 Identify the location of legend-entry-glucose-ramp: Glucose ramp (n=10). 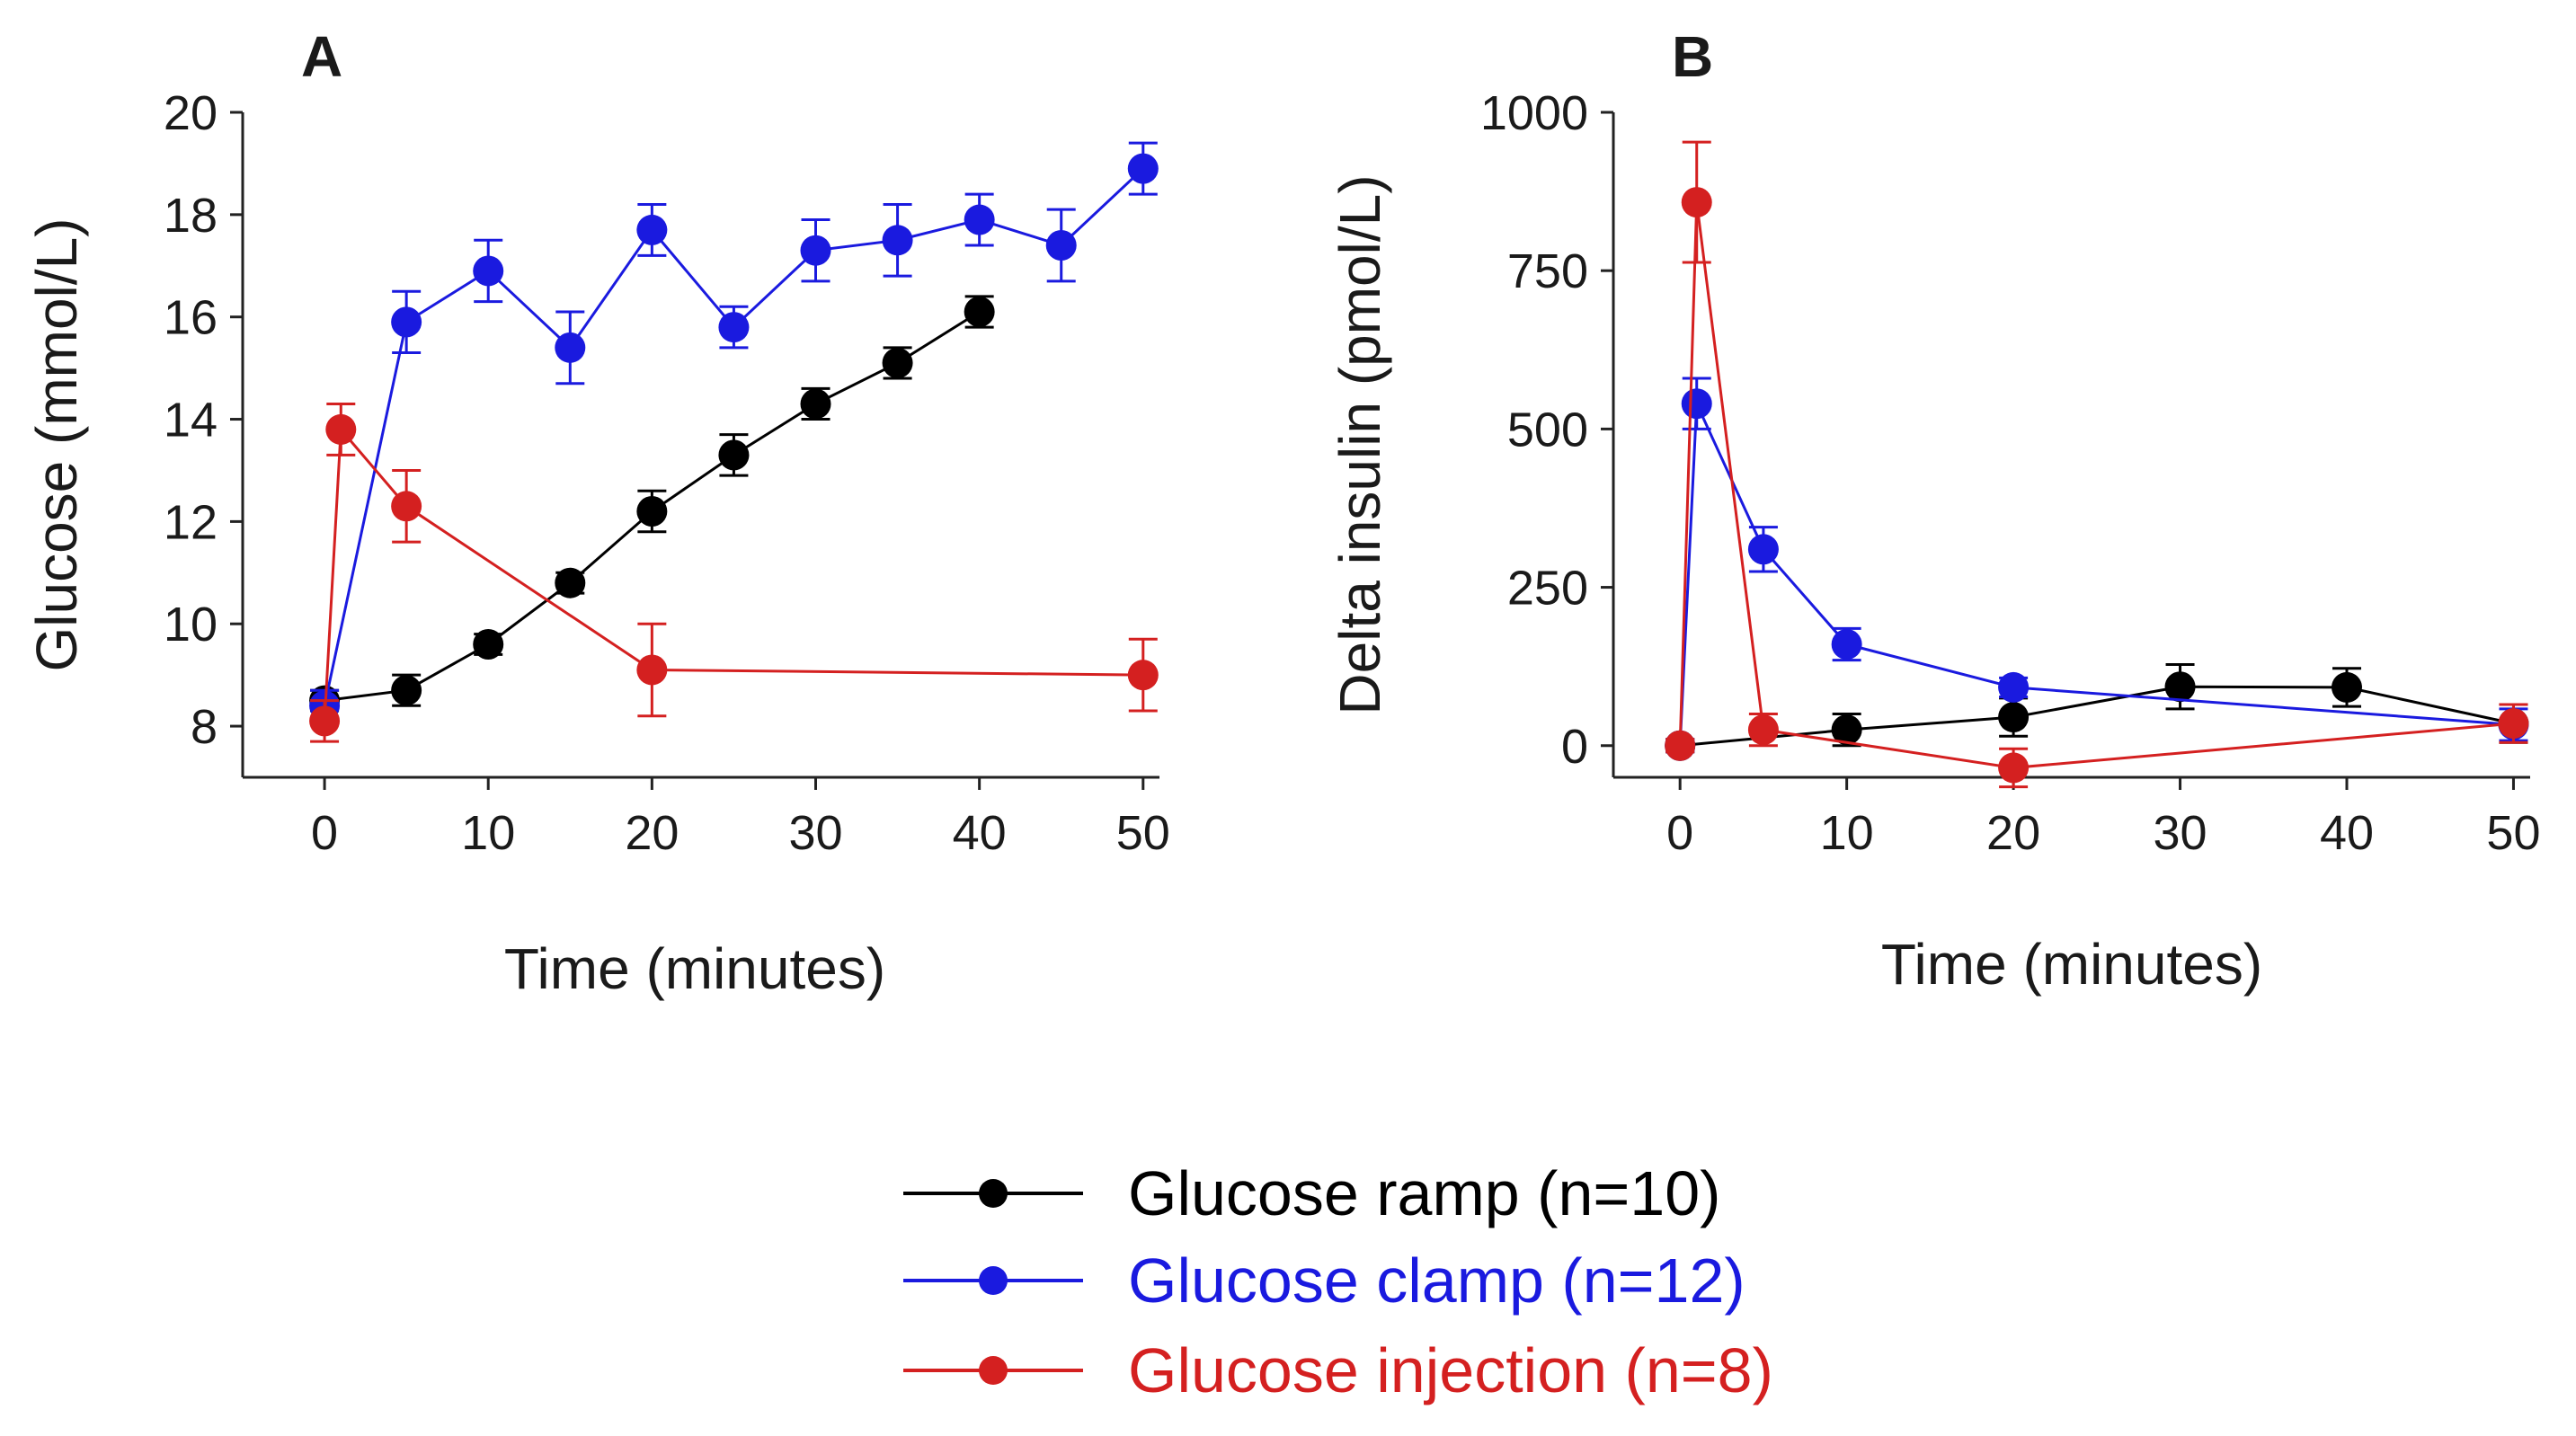
(1311, 1193).